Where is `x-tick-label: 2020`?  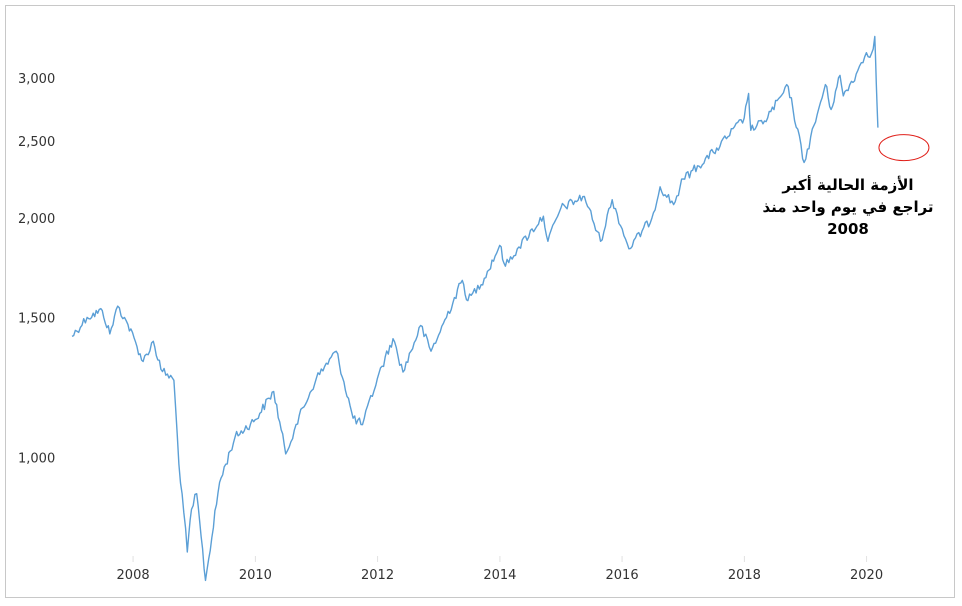
x-tick-label: 2020 is located at coordinates (866, 575).